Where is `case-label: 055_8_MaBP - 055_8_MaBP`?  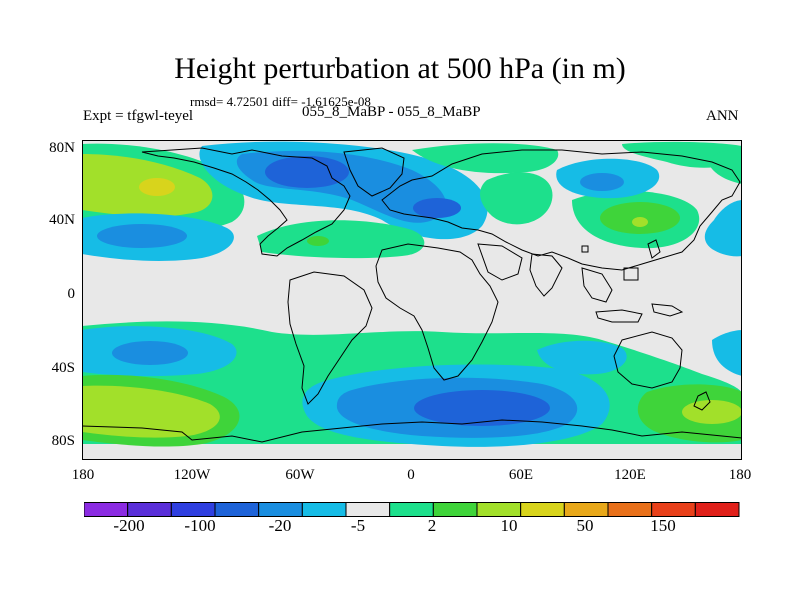 case-label: 055_8_MaBP - 055_8_MaBP is located at coordinates (391, 112).